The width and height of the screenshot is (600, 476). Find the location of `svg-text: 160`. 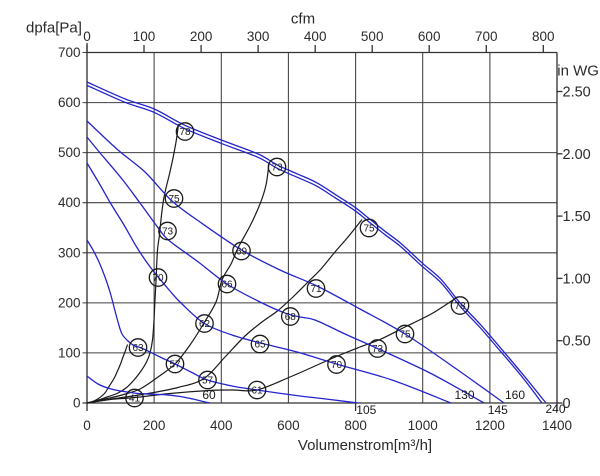

svg-text: 160 is located at coordinates (515, 395).